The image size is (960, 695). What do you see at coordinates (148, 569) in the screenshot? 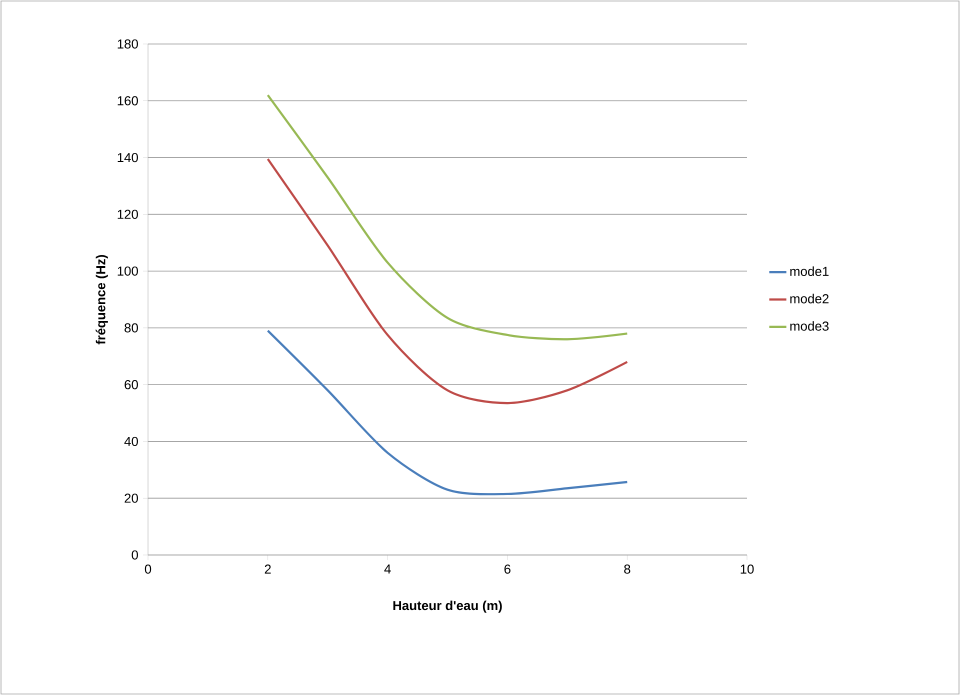
I see `x-tick-label: 0` at bounding box center [148, 569].